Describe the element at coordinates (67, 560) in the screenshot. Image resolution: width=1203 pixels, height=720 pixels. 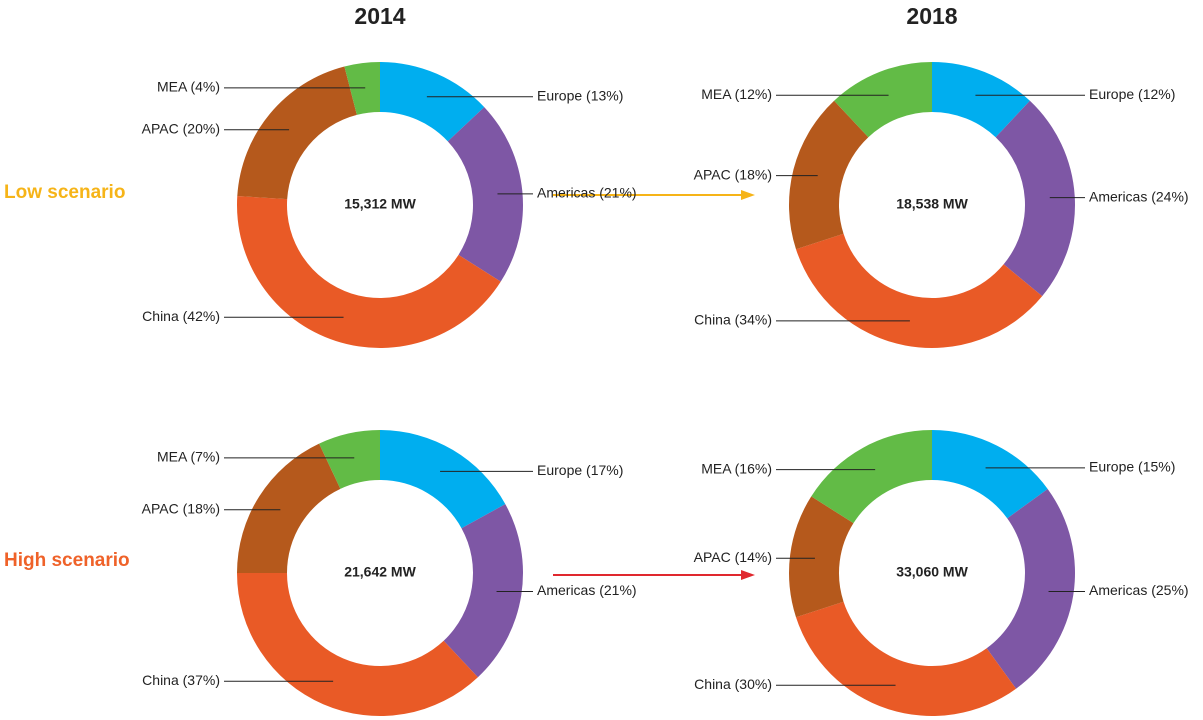
I see `row-label: High scenario` at that location.